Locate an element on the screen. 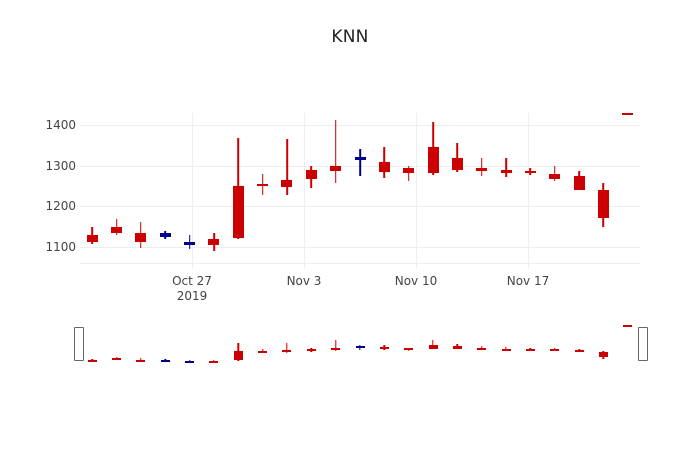 This screenshot has height=450, width=700. page-title: KNN is located at coordinates (350, 37).